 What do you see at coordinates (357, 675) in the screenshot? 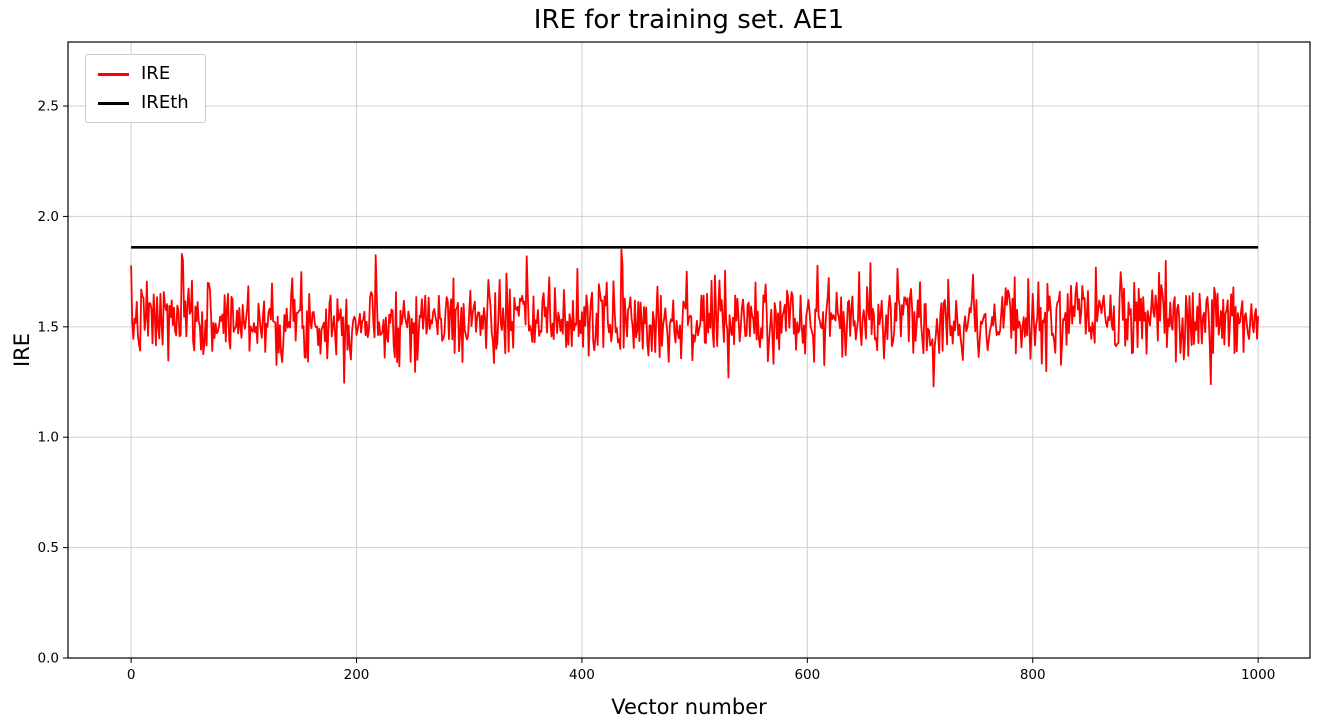
I see `svg-text: 200` at bounding box center [357, 675].